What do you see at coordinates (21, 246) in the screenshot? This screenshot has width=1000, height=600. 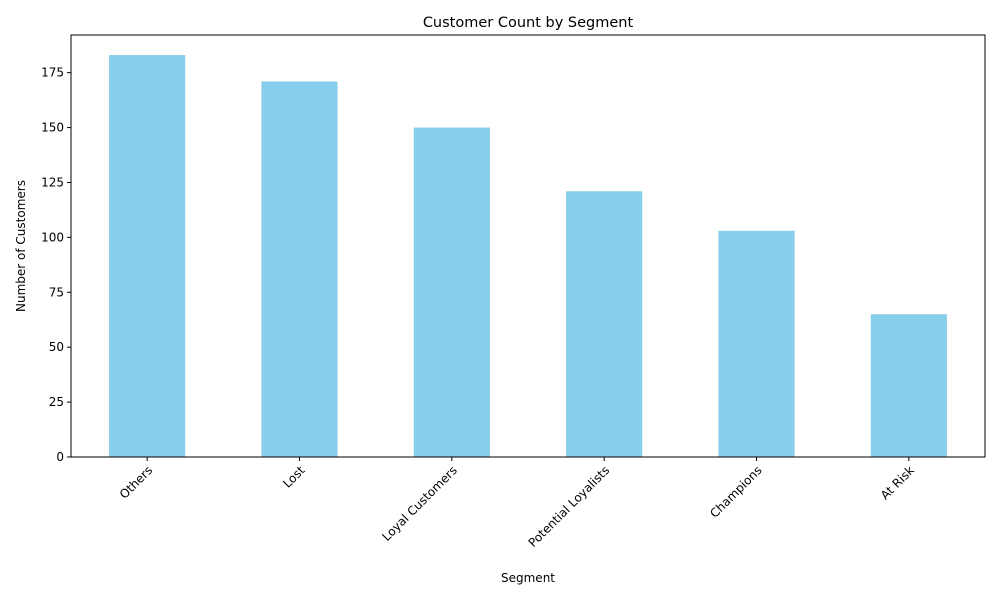 I see `y-axis-label: Number of Customers` at bounding box center [21, 246].